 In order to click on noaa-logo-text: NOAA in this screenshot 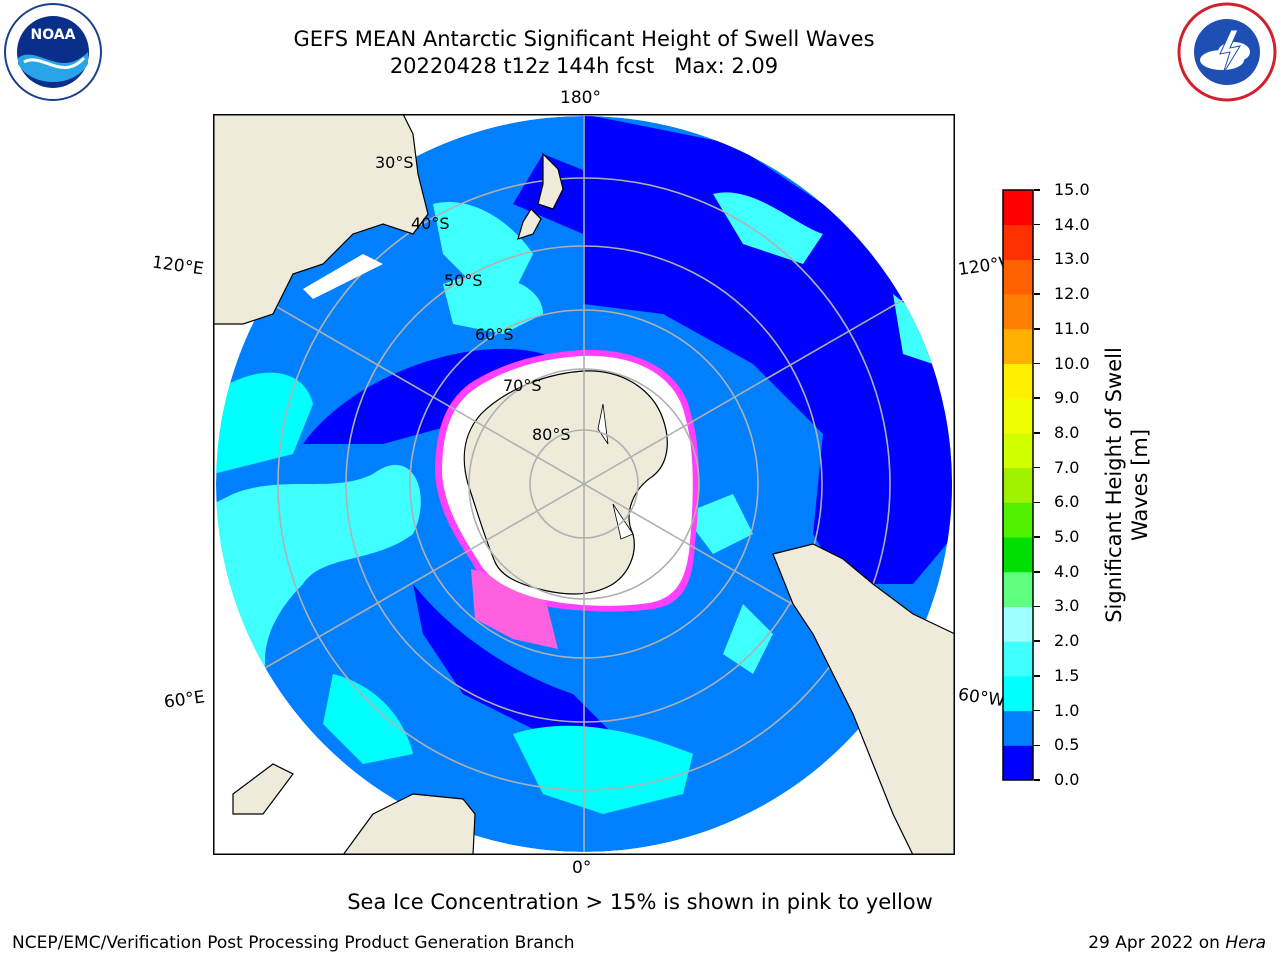, I will do `click(53, 35)`.